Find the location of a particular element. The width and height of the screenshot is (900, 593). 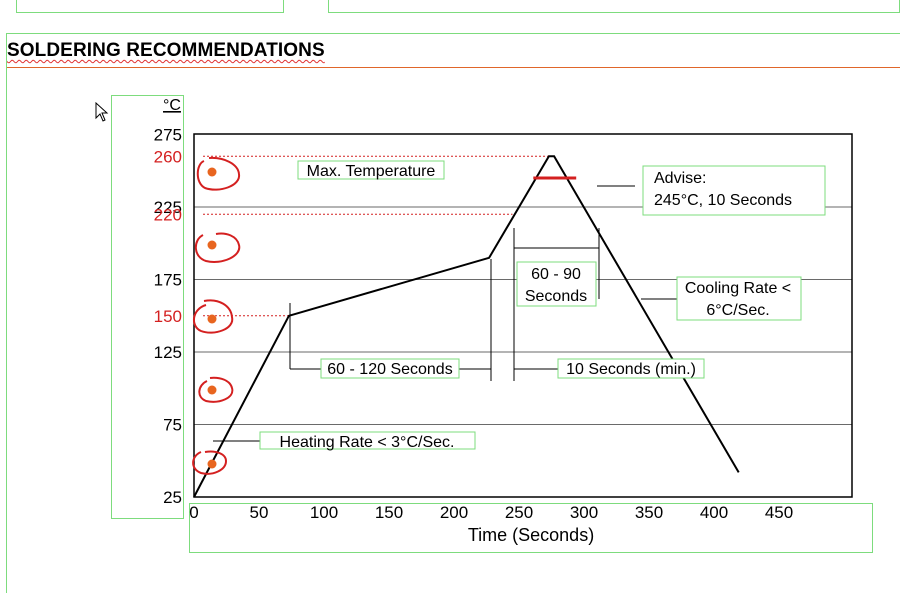

header-cell-left is located at coordinates (150, 6).